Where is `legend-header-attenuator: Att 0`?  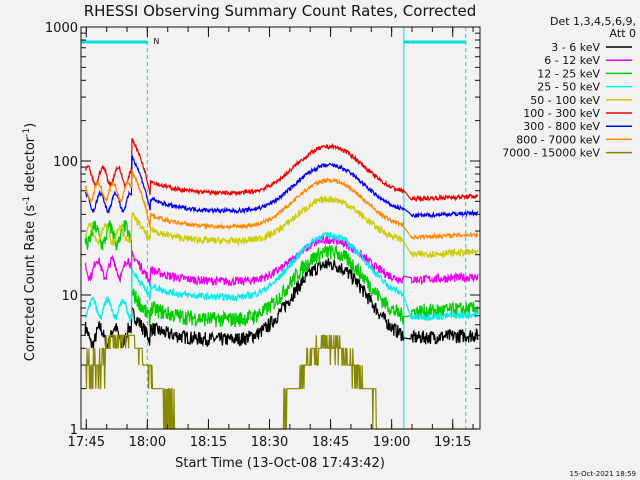 legend-header-attenuator: Att 0 is located at coordinates (623, 33).